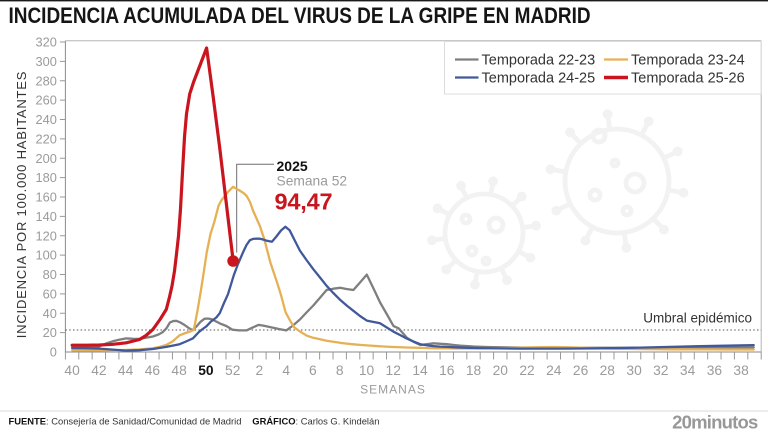  What do you see at coordinates (688, 61) in the screenshot?
I see `svg-text: Temporada 23-24` at bounding box center [688, 61].